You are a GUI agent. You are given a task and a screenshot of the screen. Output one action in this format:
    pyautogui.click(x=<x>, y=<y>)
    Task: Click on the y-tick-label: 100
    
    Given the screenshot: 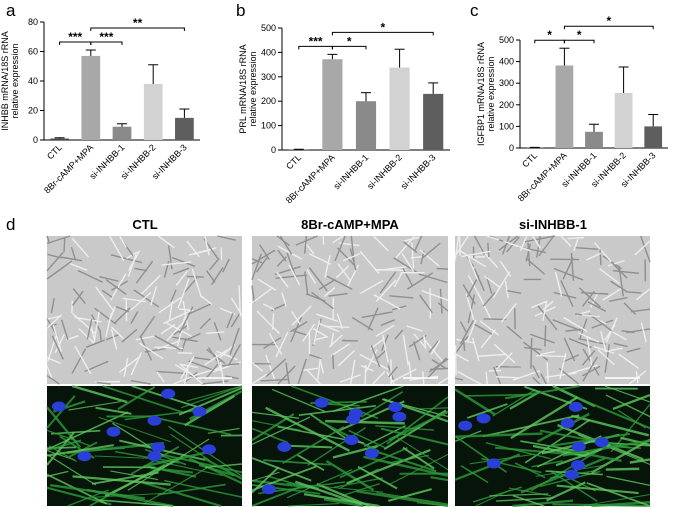 What is the action you would take?
    pyautogui.click(x=506, y=126)
    